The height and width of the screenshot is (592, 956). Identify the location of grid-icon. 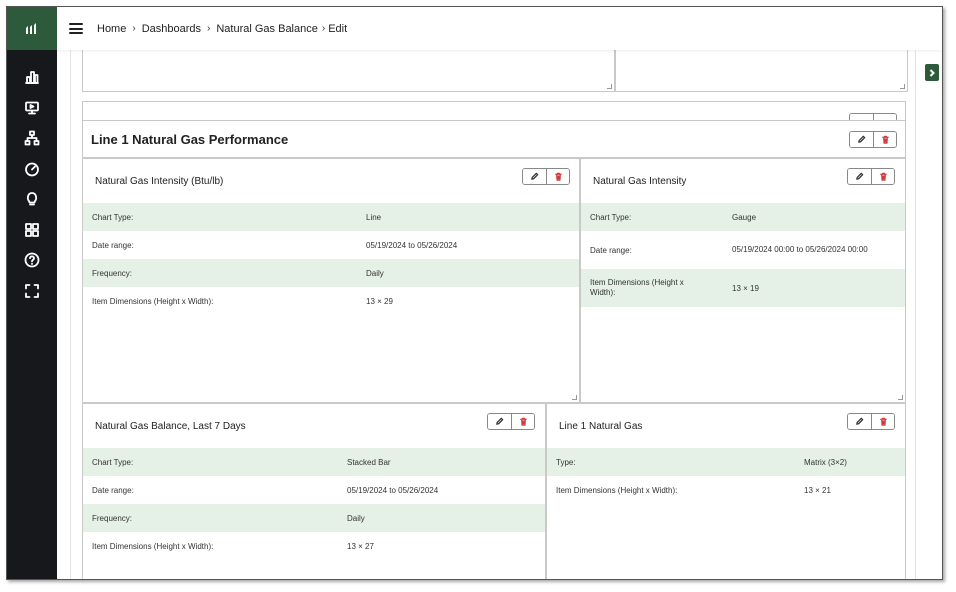
(32, 230).